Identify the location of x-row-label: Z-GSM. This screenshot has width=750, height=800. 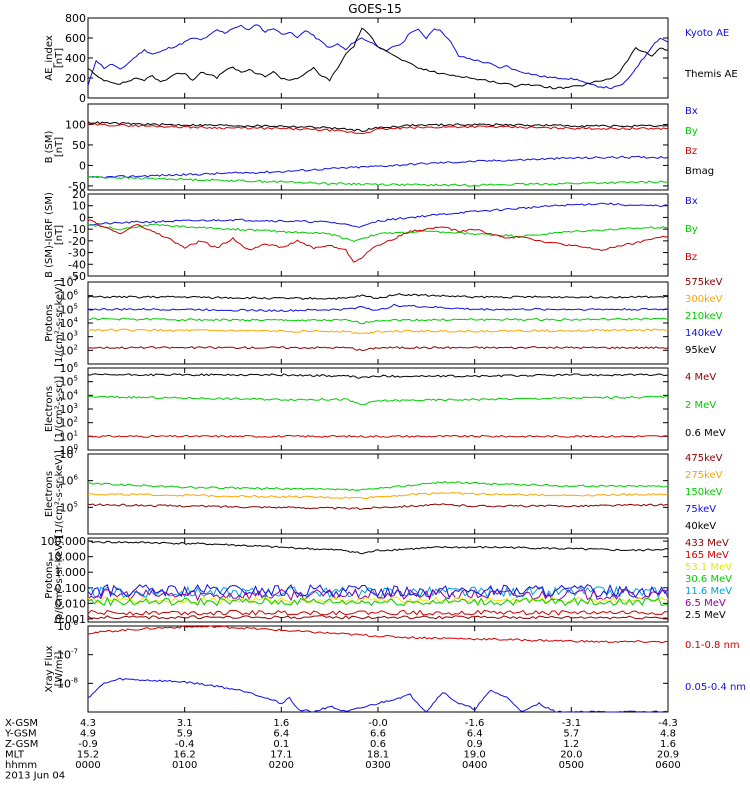
(21, 744).